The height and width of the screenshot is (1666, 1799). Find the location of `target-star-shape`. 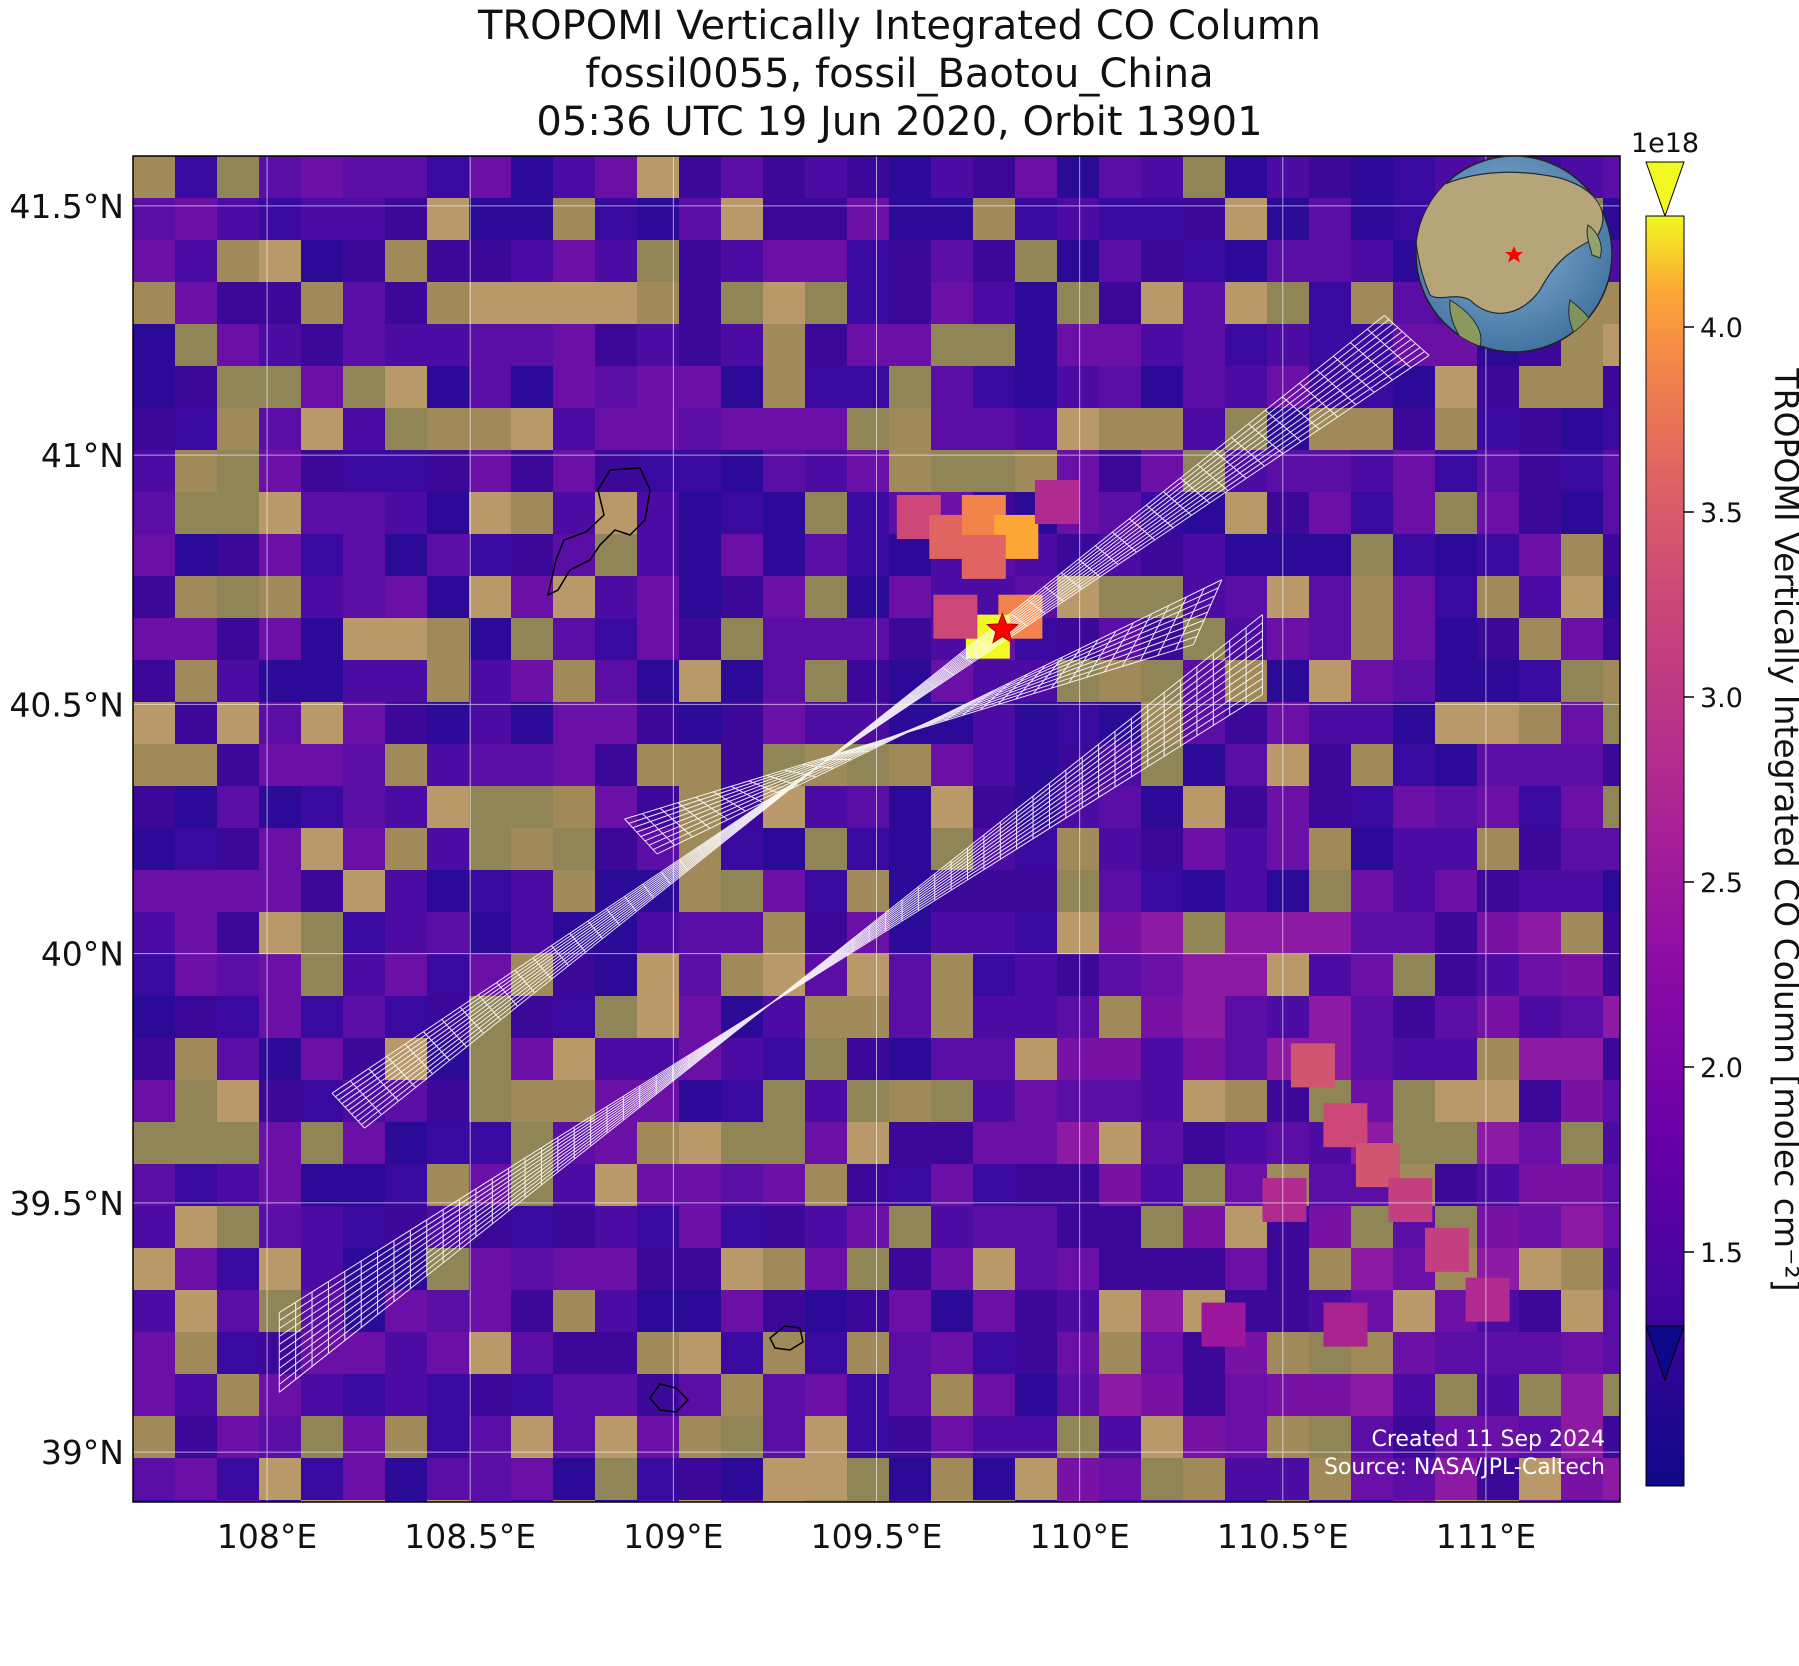

target-star-shape is located at coordinates (1002, 628).